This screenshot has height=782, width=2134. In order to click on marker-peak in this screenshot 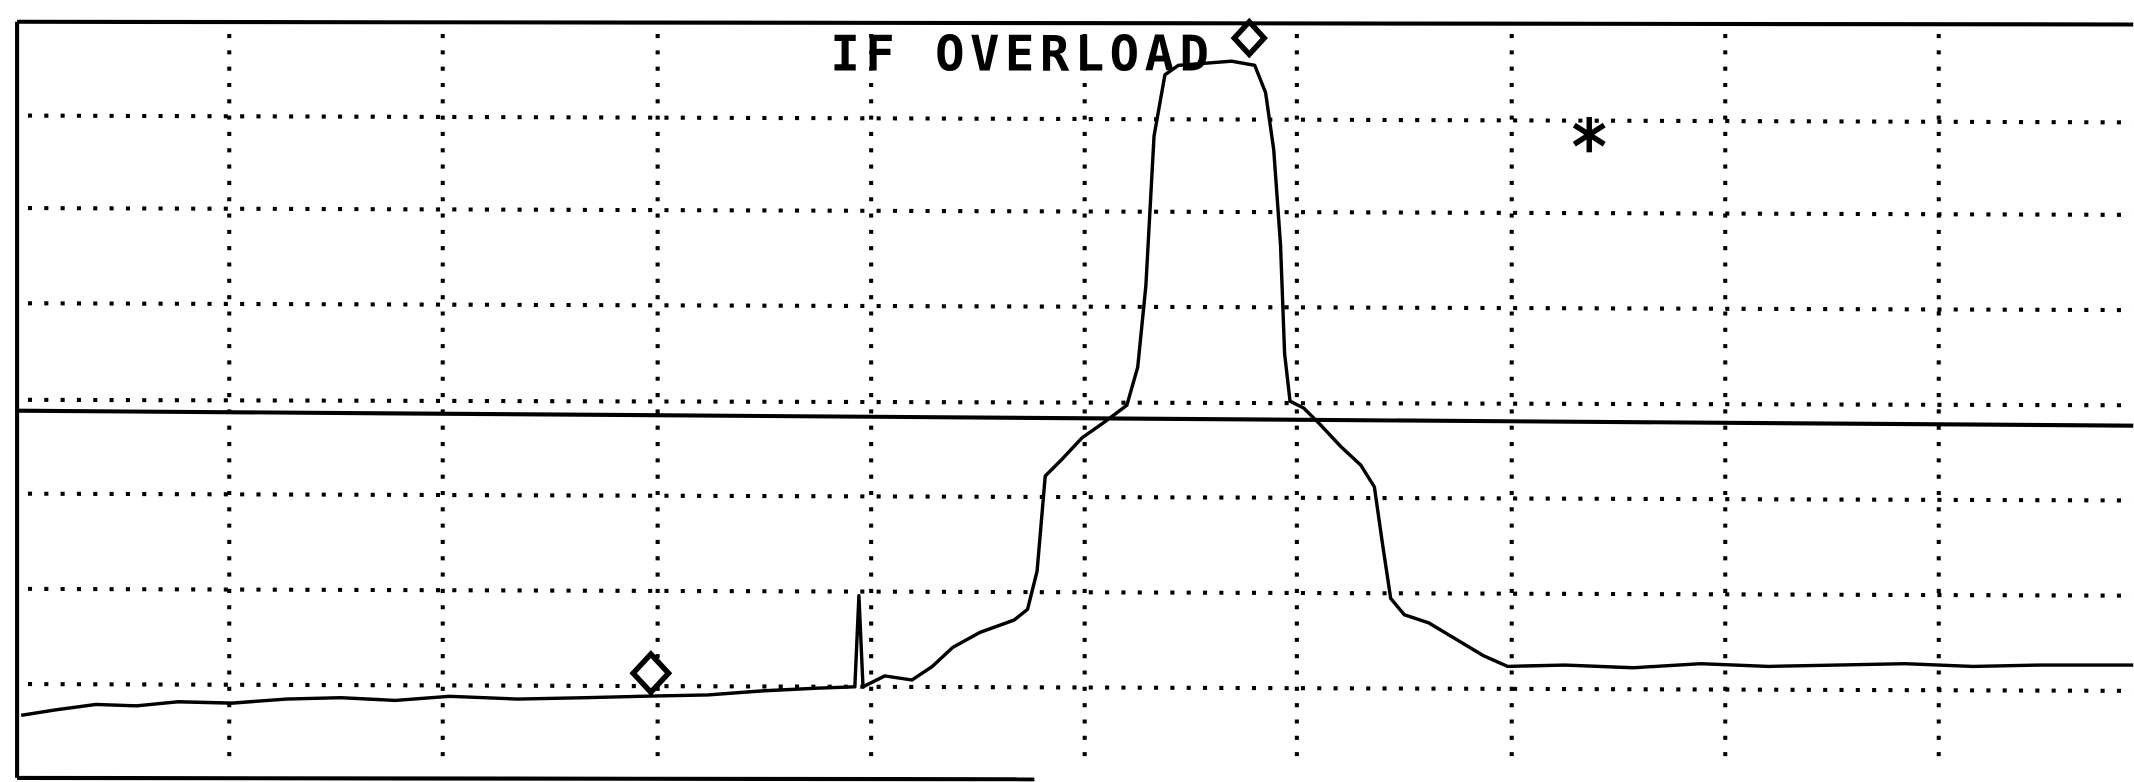, I will do `click(1249, 38)`.